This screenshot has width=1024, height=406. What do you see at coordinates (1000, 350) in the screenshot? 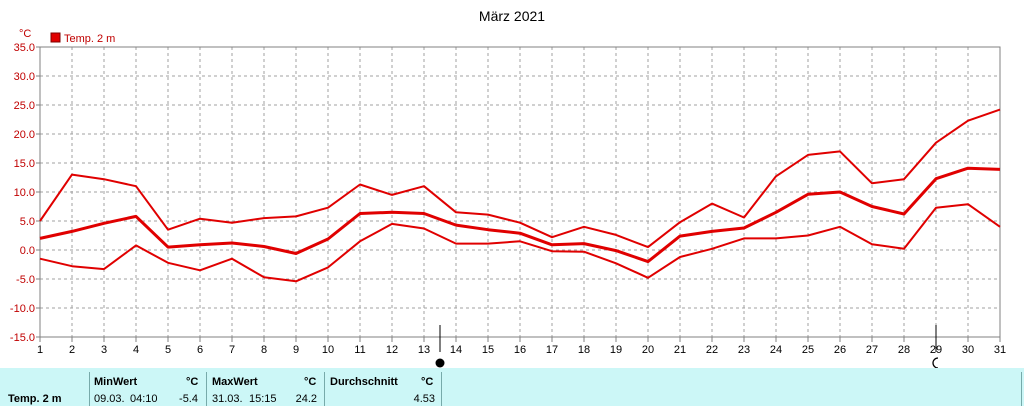
I see `x-tick-label: 31` at bounding box center [1000, 350].